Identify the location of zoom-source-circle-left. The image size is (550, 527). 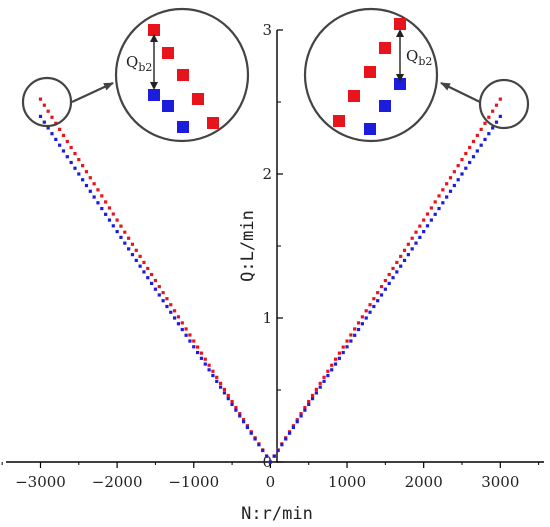
(47, 102).